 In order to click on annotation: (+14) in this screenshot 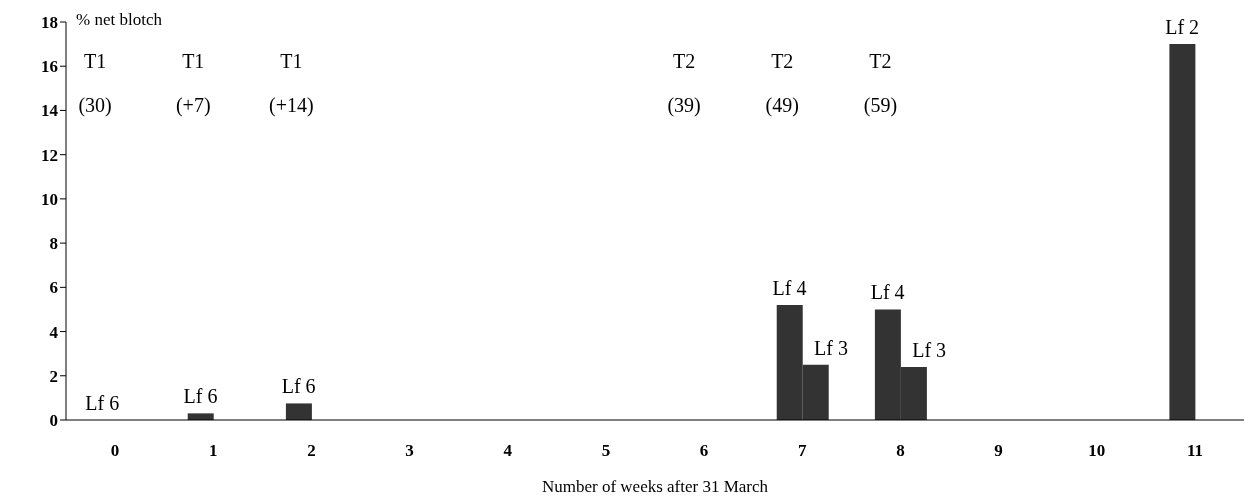, I will do `click(291, 105)`.